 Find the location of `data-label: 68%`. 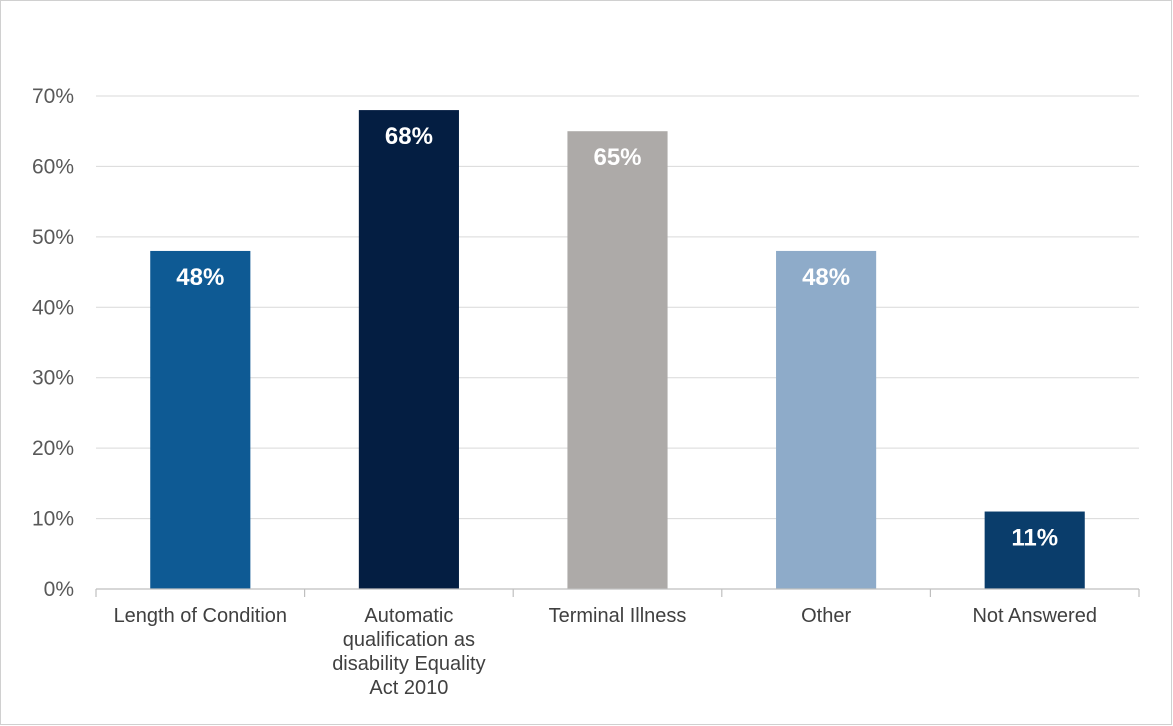

data-label: 68% is located at coordinates (409, 136).